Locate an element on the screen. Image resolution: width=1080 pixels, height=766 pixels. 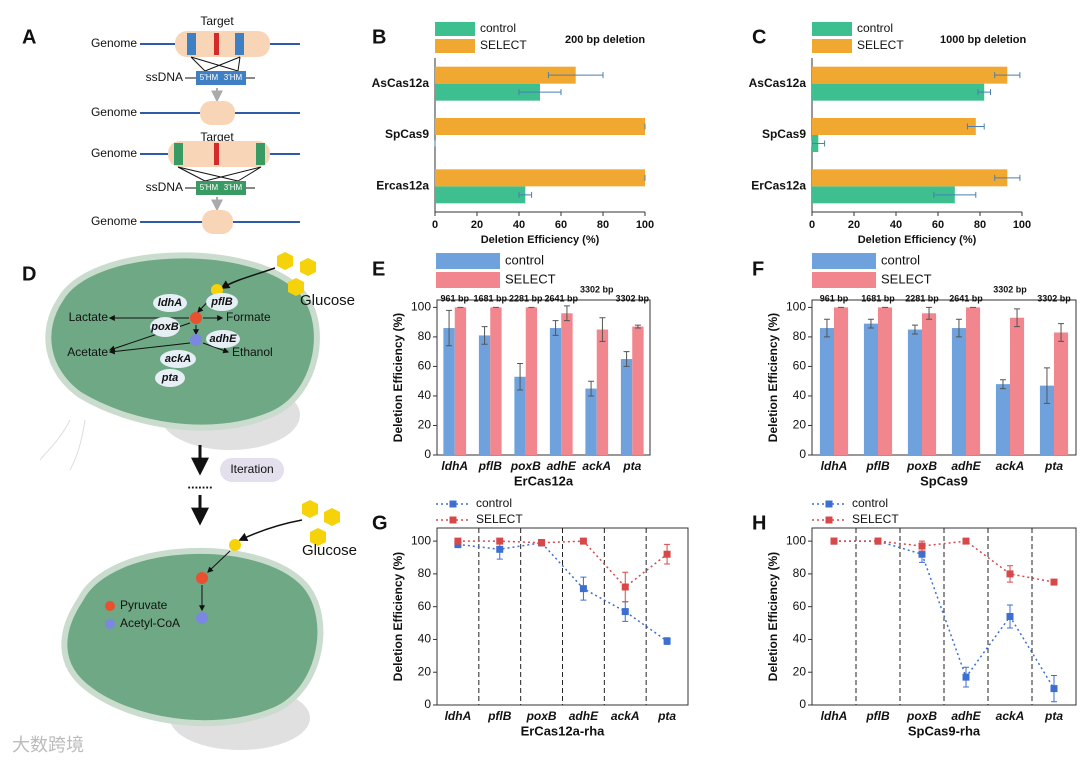
watermark: 大数跨境 is located at coordinates (48, 745).